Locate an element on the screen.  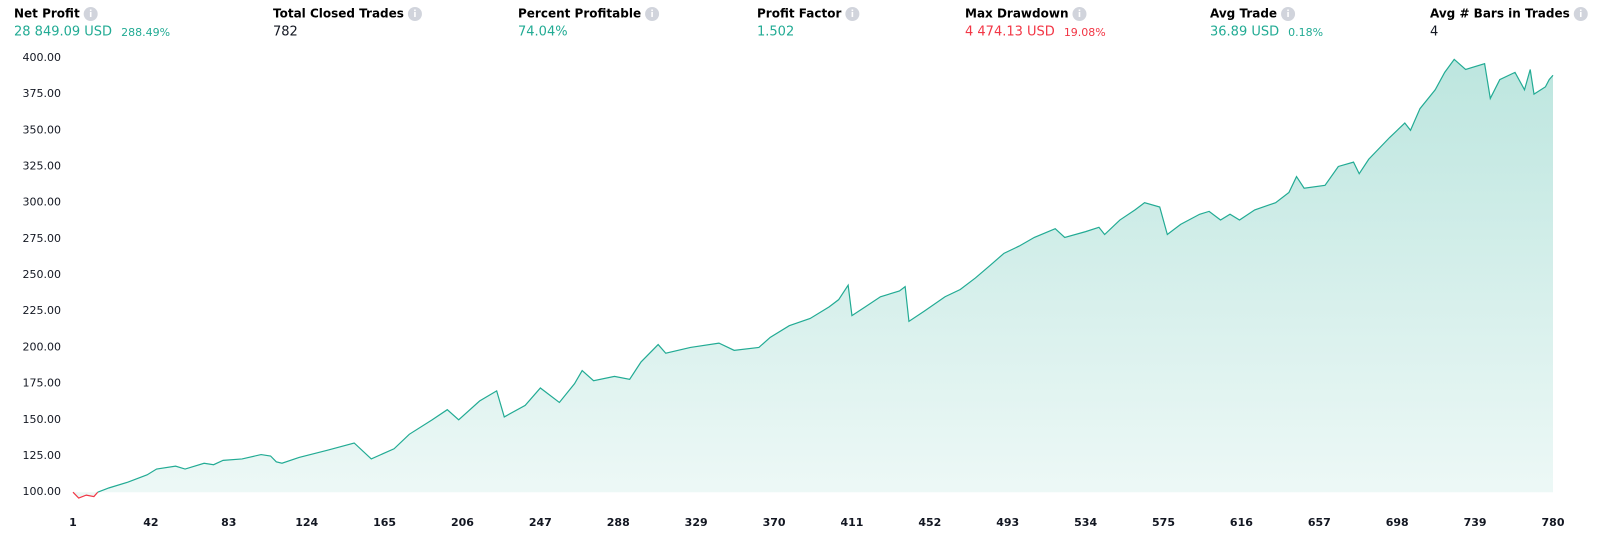
y-tick-label: 200.00 is located at coordinates (42, 346).